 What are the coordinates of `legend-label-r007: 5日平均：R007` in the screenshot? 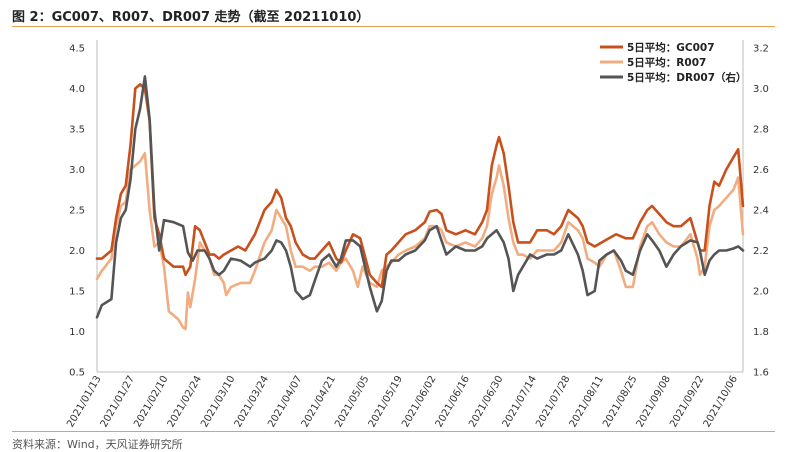 It's located at (666, 62).